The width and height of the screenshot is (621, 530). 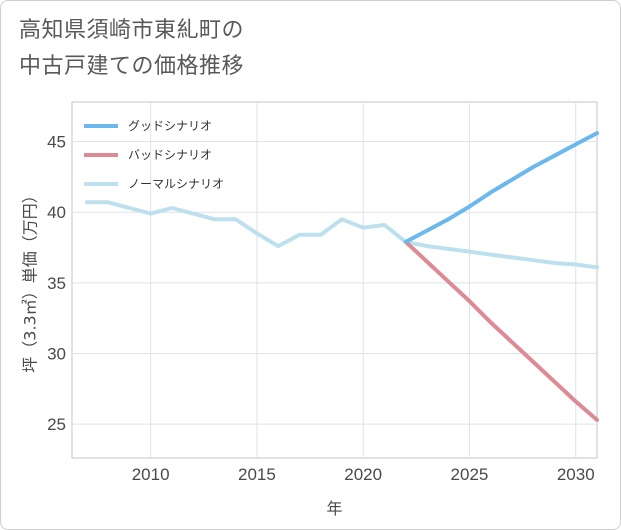 What do you see at coordinates (576, 474) in the screenshot?
I see `x-tick-label: 2030` at bounding box center [576, 474].